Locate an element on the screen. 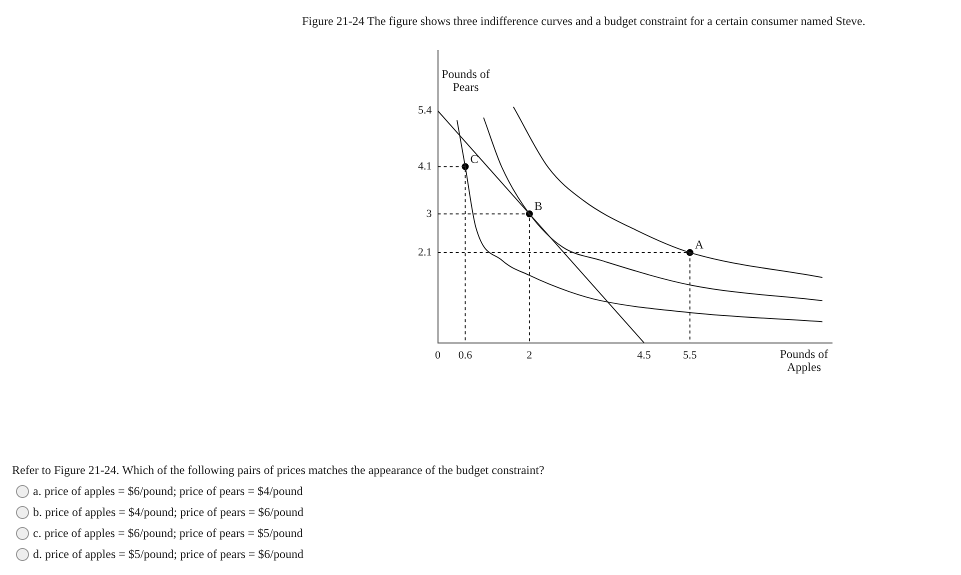 This screenshot has width=961, height=575. x-tick-label: 0.6 is located at coordinates (465, 355).